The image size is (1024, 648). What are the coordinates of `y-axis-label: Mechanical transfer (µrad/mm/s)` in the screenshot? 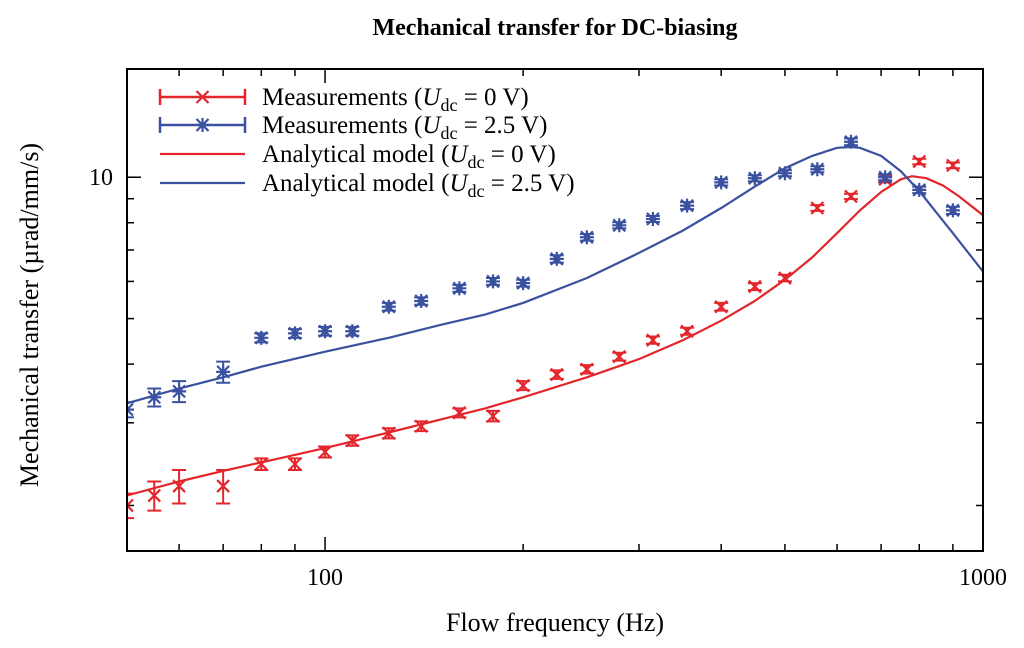 It's located at (29, 315).